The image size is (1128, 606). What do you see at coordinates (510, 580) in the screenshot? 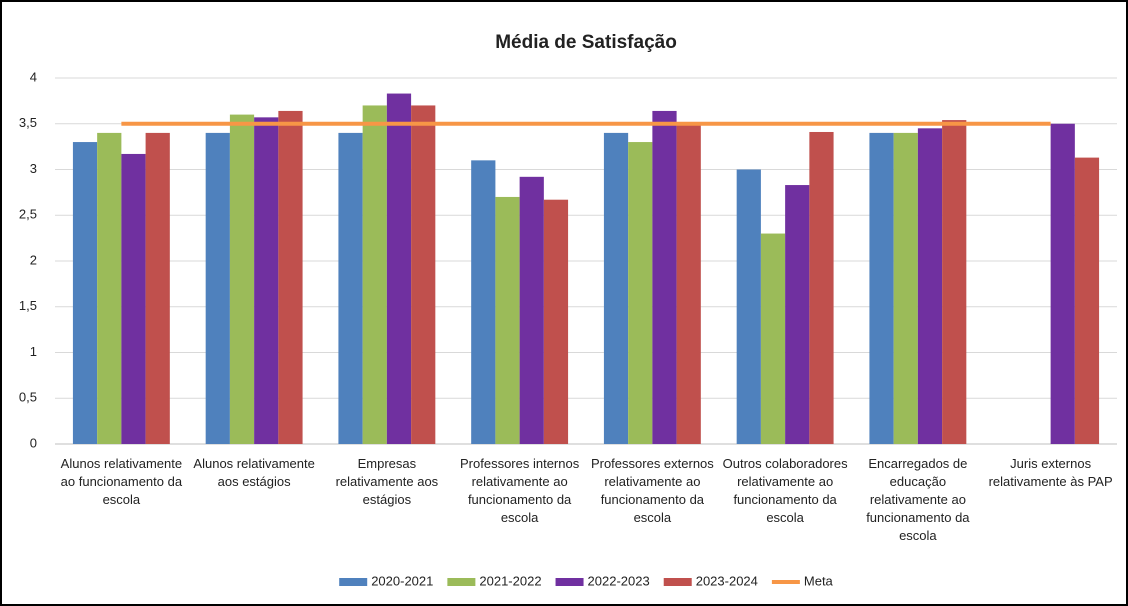
I see `legend-label: 2021-2022` at bounding box center [510, 580].